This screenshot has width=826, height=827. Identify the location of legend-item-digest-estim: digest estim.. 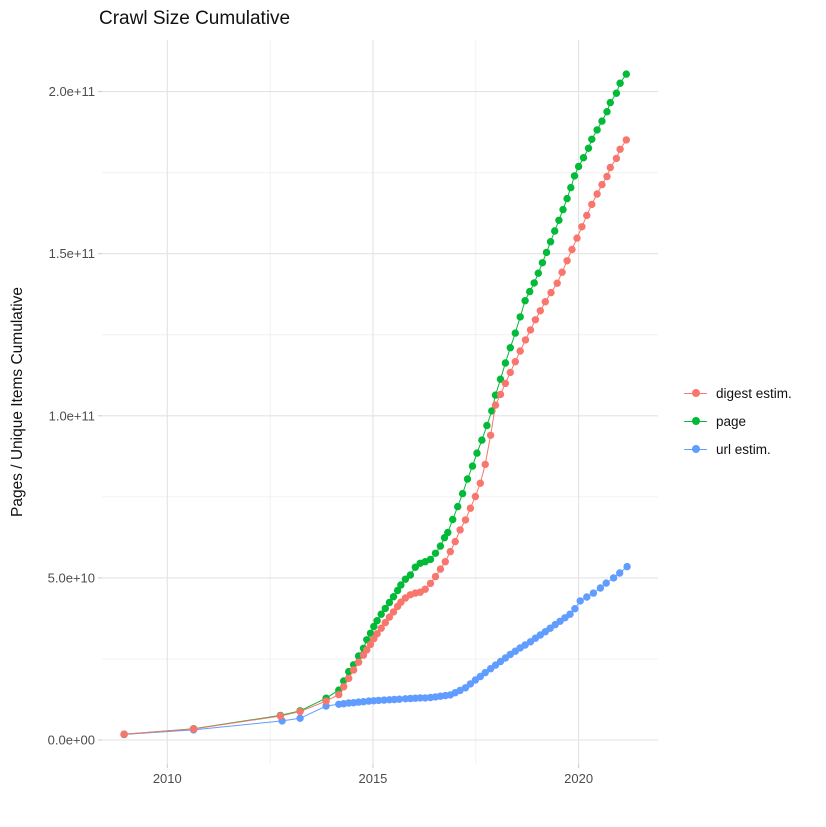
(738, 393).